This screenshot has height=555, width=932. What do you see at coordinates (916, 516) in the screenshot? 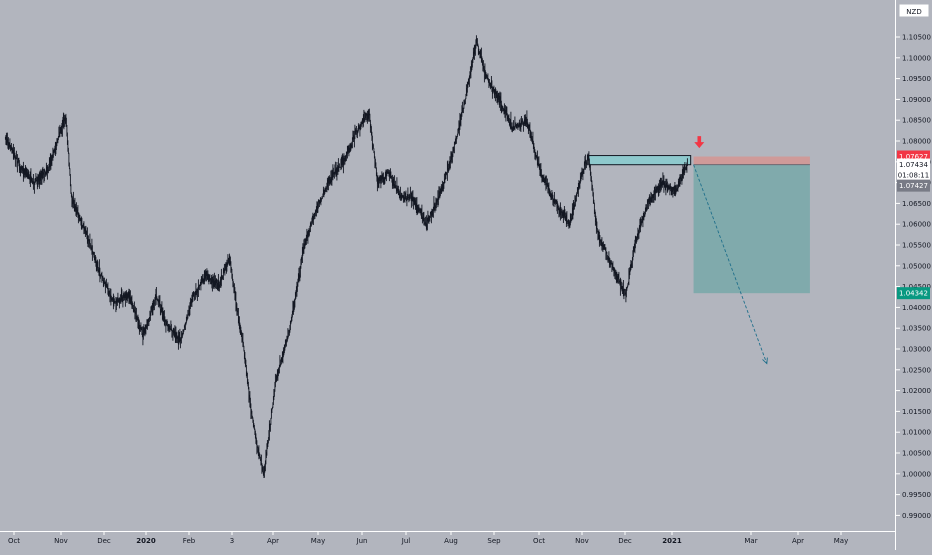
I see `y-tick-label: 0.99000` at bounding box center [916, 516].